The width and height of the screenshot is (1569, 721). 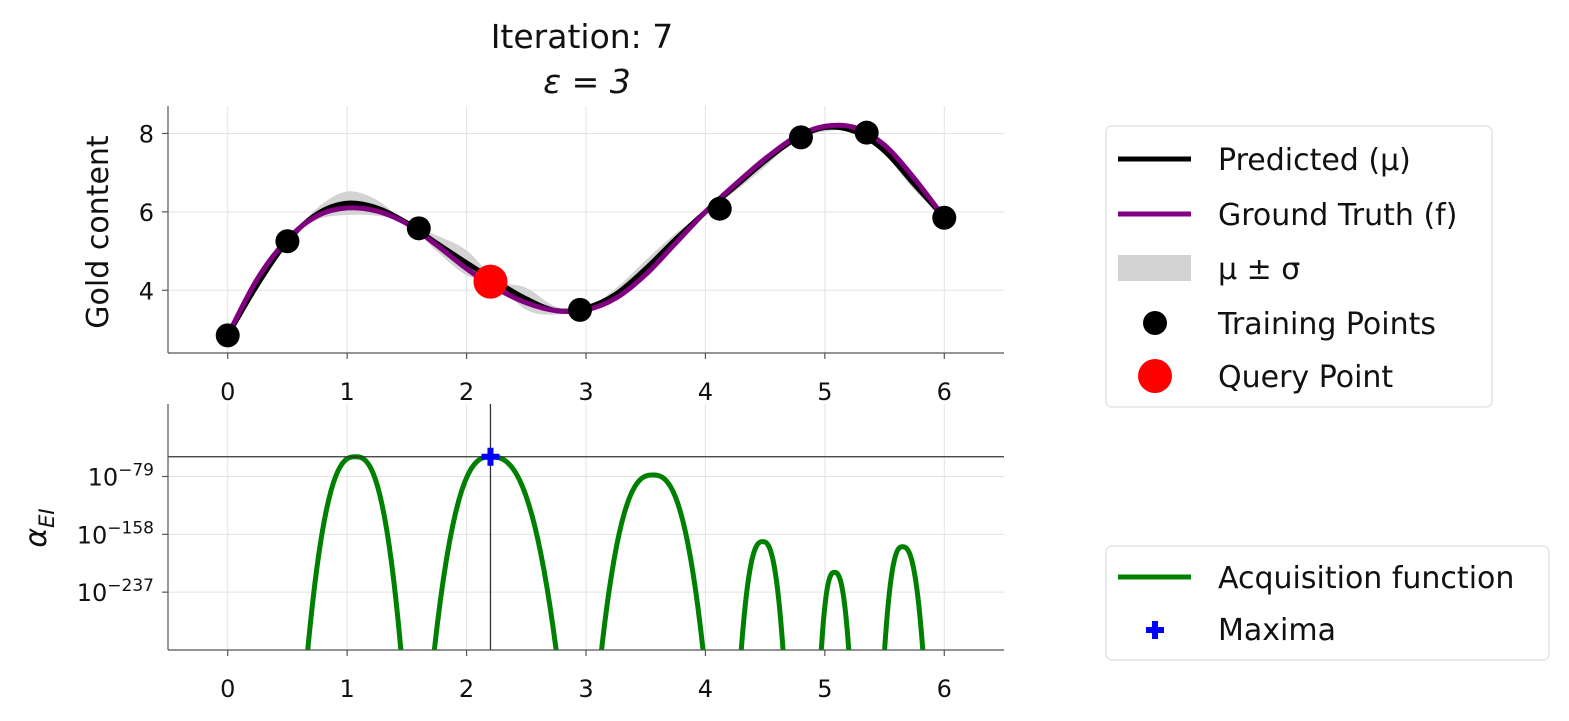 I want to click on top-y-tick-label-1: 6, so click(x=146, y=213).